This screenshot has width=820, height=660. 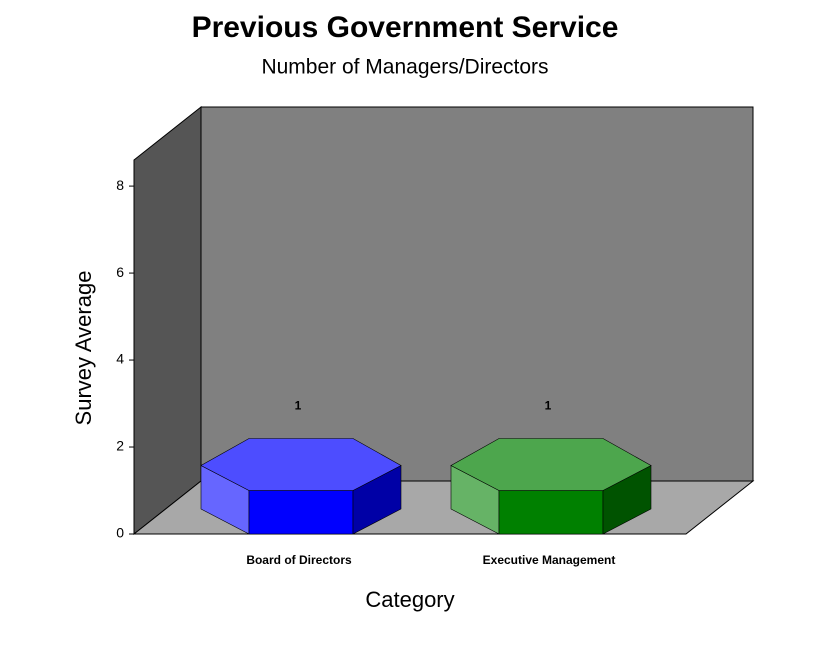 I want to click on y-tick-label: 4, so click(x=120, y=359).